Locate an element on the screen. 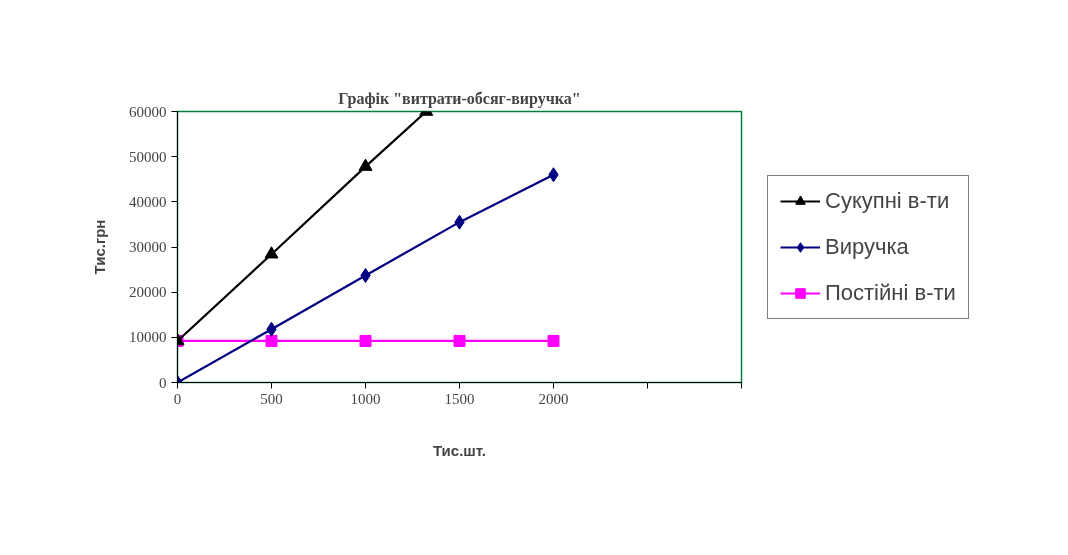  x-axis-title: Тис.шт. is located at coordinates (459, 450).